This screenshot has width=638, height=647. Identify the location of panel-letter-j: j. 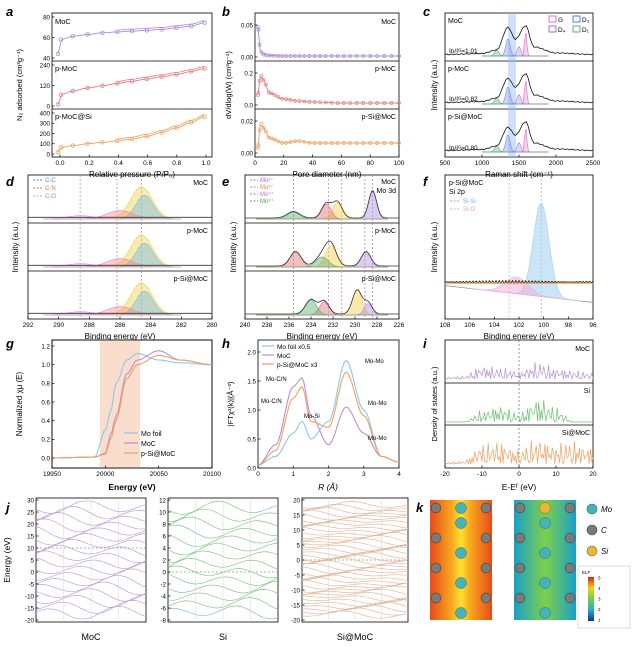
(7, 507).